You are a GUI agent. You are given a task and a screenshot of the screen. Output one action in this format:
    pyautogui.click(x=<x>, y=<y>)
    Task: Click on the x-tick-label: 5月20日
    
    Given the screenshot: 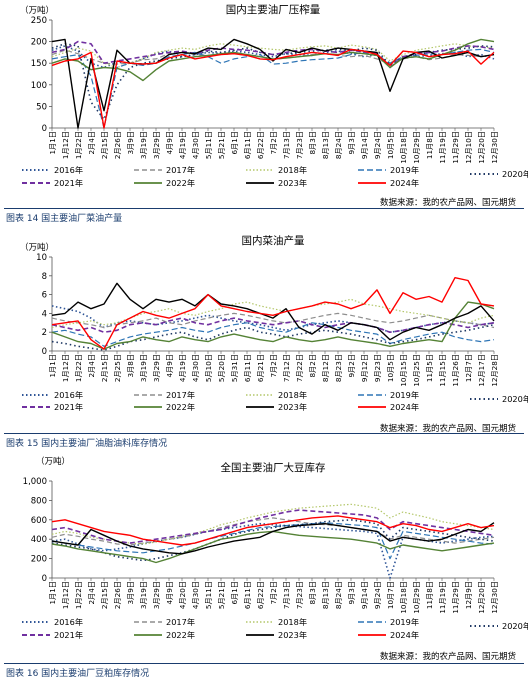 What is the action you would take?
    pyautogui.click(x=221, y=368)
    